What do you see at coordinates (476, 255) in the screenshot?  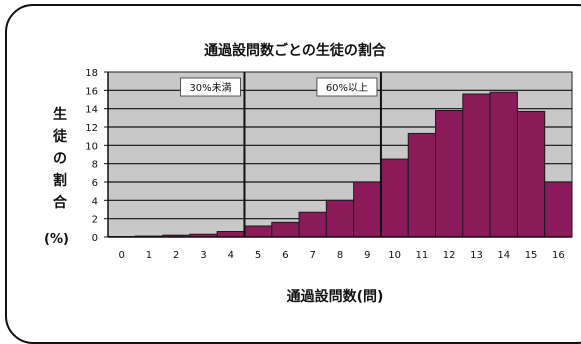 I see `x-tick-label: 13` at bounding box center [476, 255].